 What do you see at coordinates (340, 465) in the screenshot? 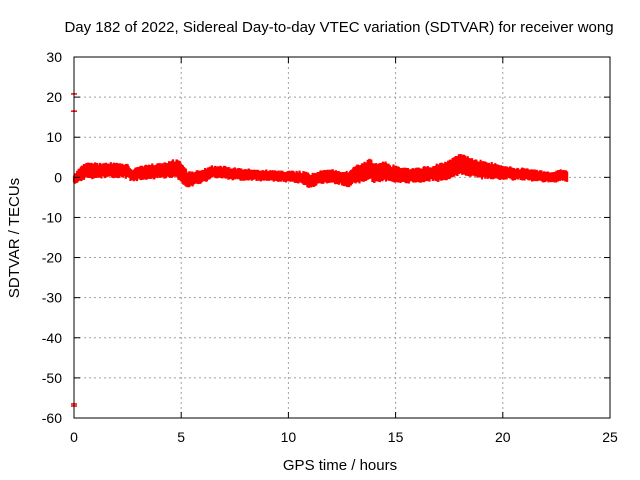
I see `x-axis-label: GPS time / hours` at bounding box center [340, 465].